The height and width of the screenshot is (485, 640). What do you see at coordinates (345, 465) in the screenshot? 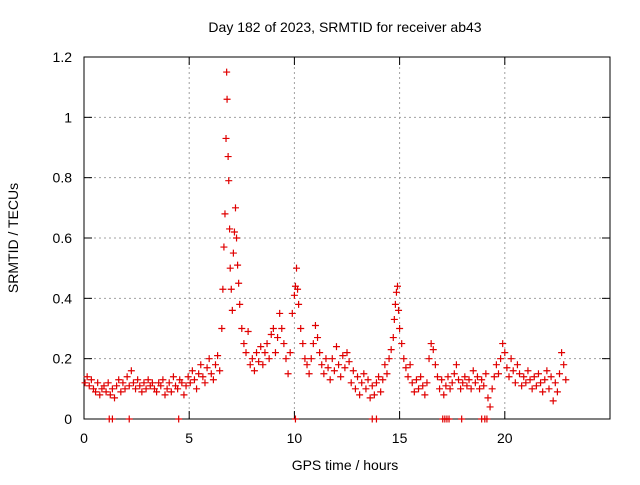
I see `x-axis-label: GPS time / hours` at bounding box center [345, 465].